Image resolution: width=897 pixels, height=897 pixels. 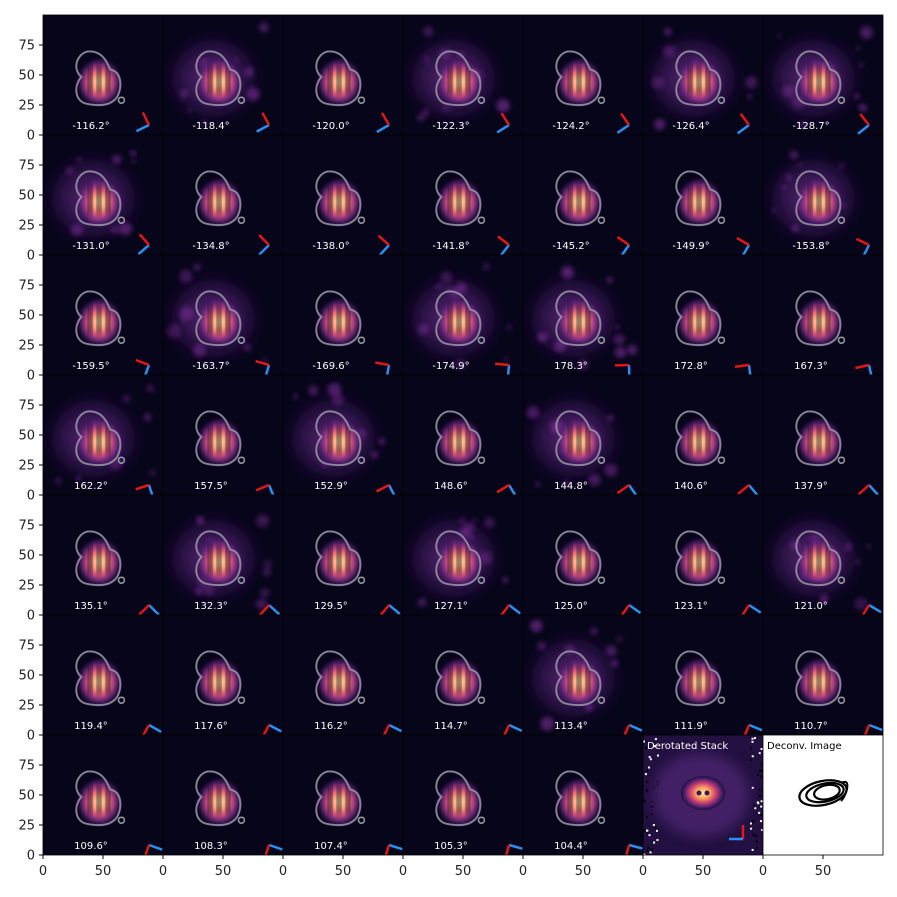 What do you see at coordinates (26, 196) in the screenshot?
I see `y-tick-label: 50` at bounding box center [26, 196].